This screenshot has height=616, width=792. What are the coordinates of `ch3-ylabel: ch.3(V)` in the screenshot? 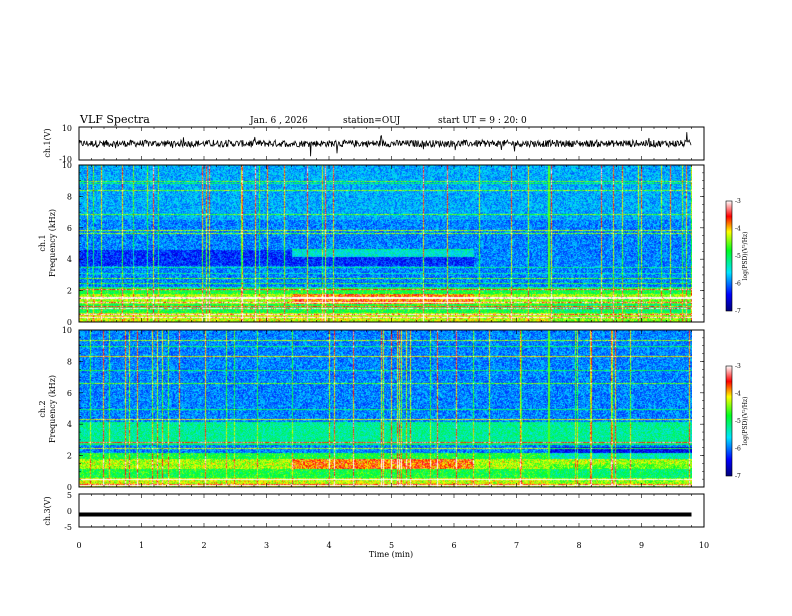 It's located at (47, 510).